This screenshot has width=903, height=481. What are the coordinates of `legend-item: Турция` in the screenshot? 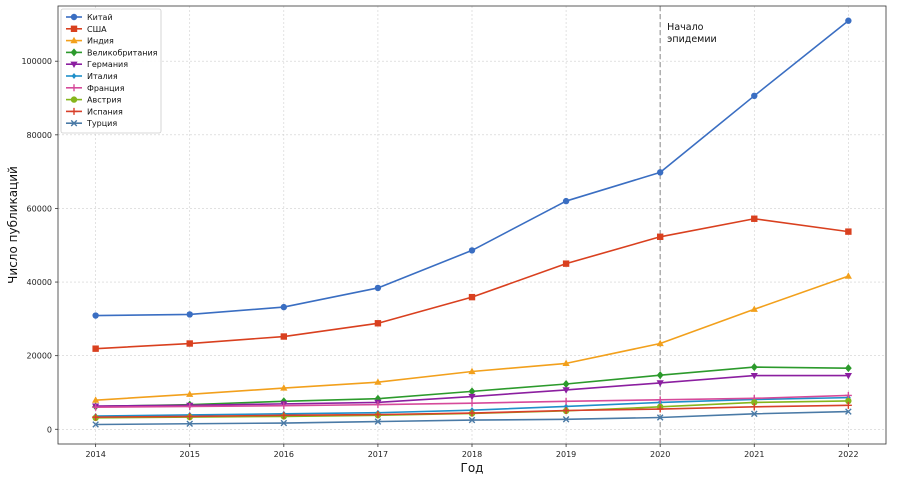 It's located at (91, 123).